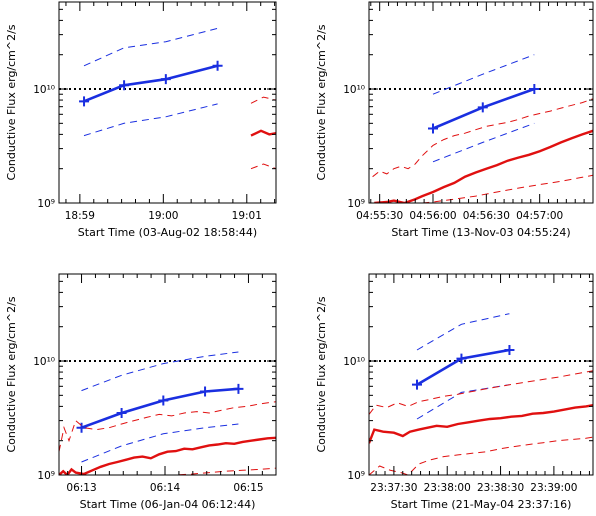 Image resolution: width=596 pixels, height=516 pixels. I want to click on x-tick-label: 23:38:00, so click(447, 488).